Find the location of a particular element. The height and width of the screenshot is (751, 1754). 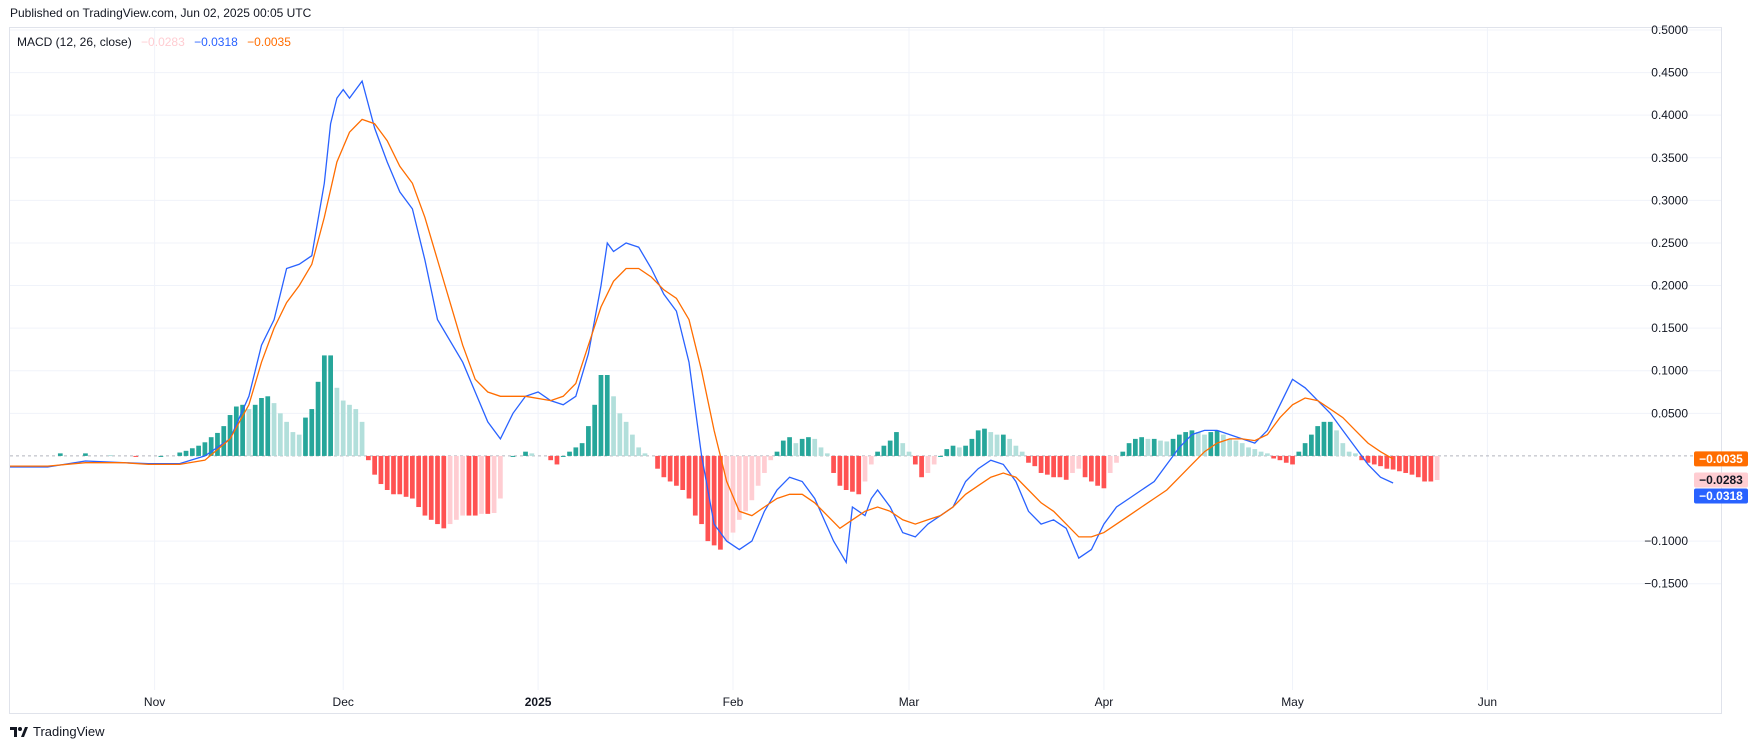

y-tick-label: 0.3000 is located at coordinates (1669, 200).